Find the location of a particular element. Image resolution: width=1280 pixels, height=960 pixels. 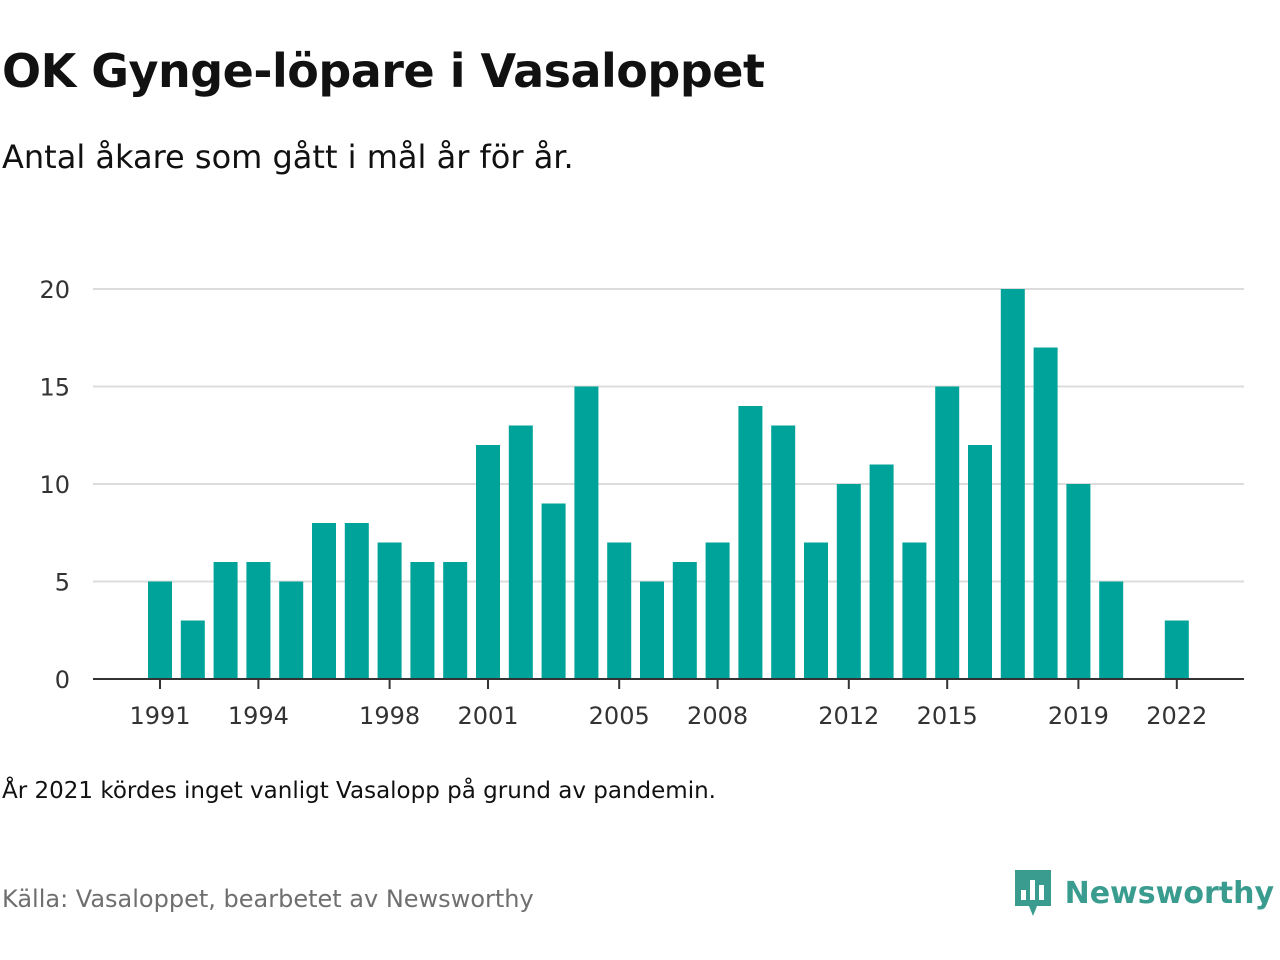

x-tick-label: 2015 is located at coordinates (947, 716).